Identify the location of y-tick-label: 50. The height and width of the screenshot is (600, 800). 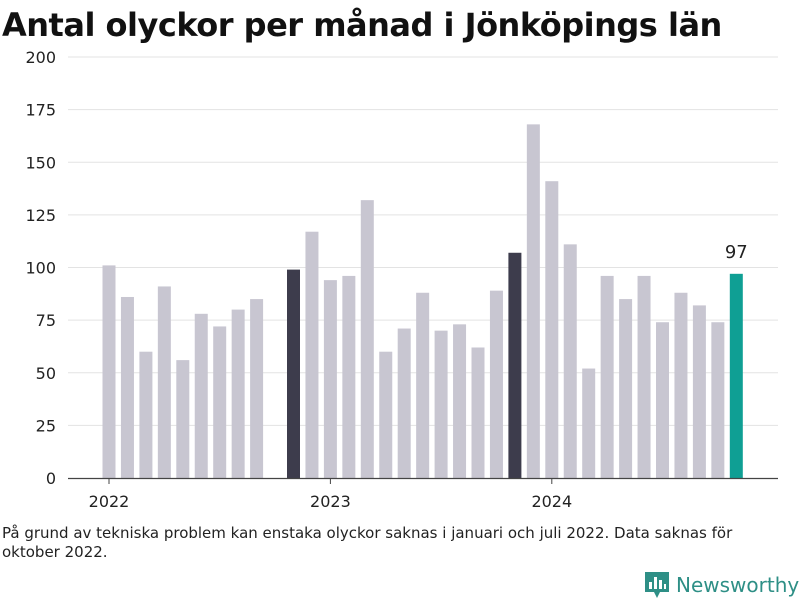
(46, 373).